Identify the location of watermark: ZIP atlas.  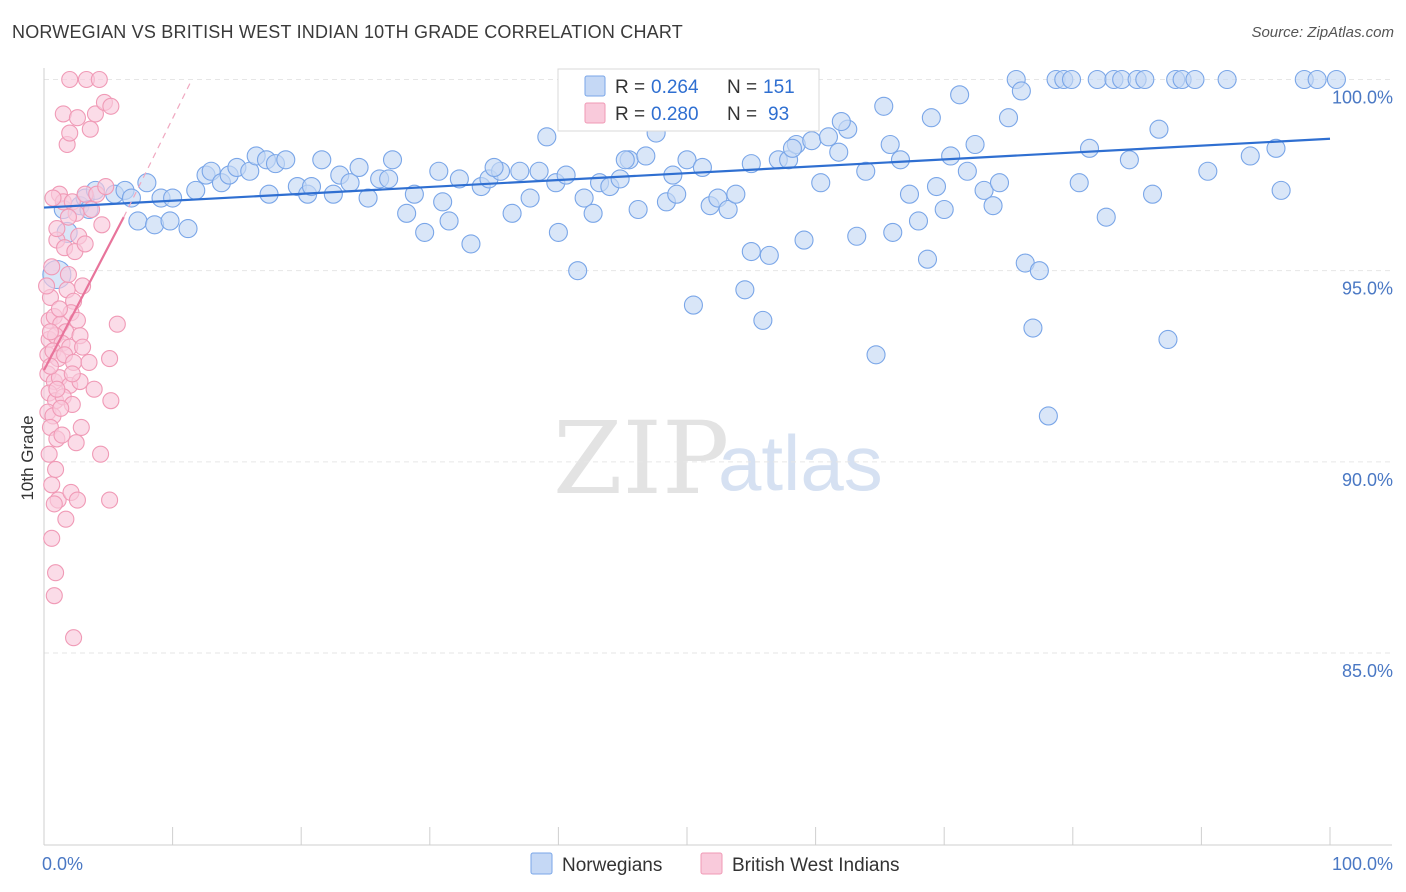
(718, 458).